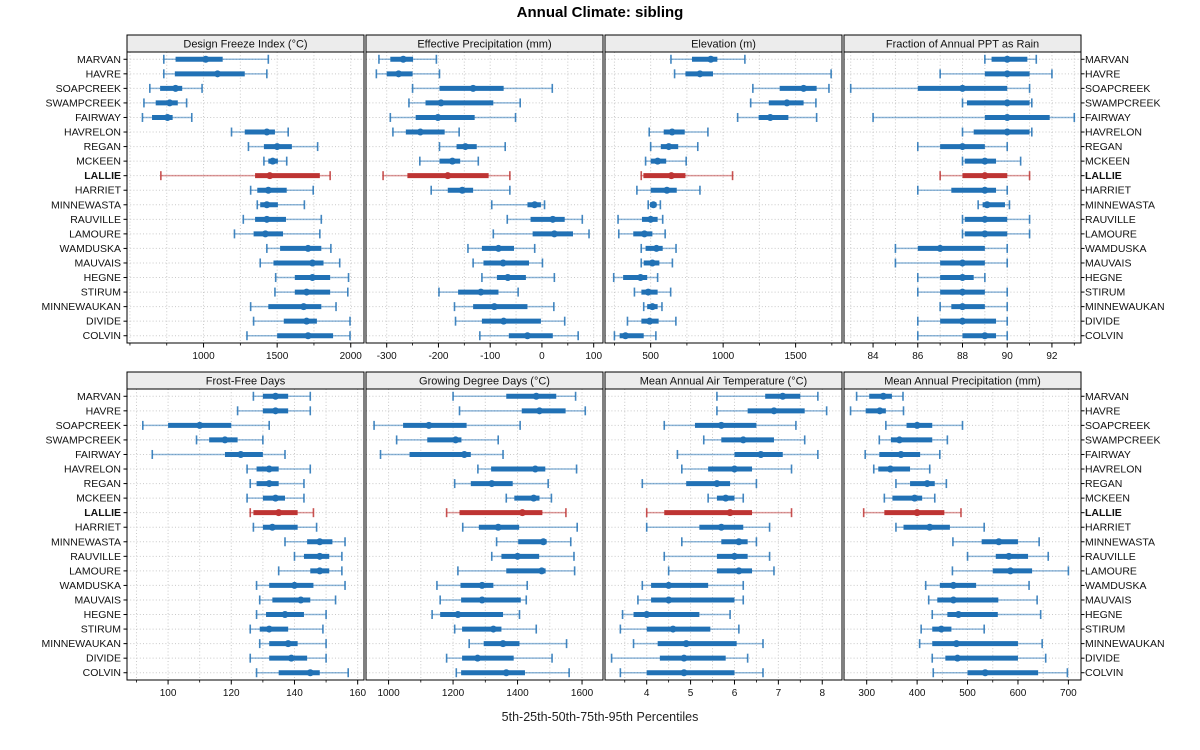  What do you see at coordinates (600, 12) in the screenshot?
I see `chart-title: Annual Climate: sibling` at bounding box center [600, 12].